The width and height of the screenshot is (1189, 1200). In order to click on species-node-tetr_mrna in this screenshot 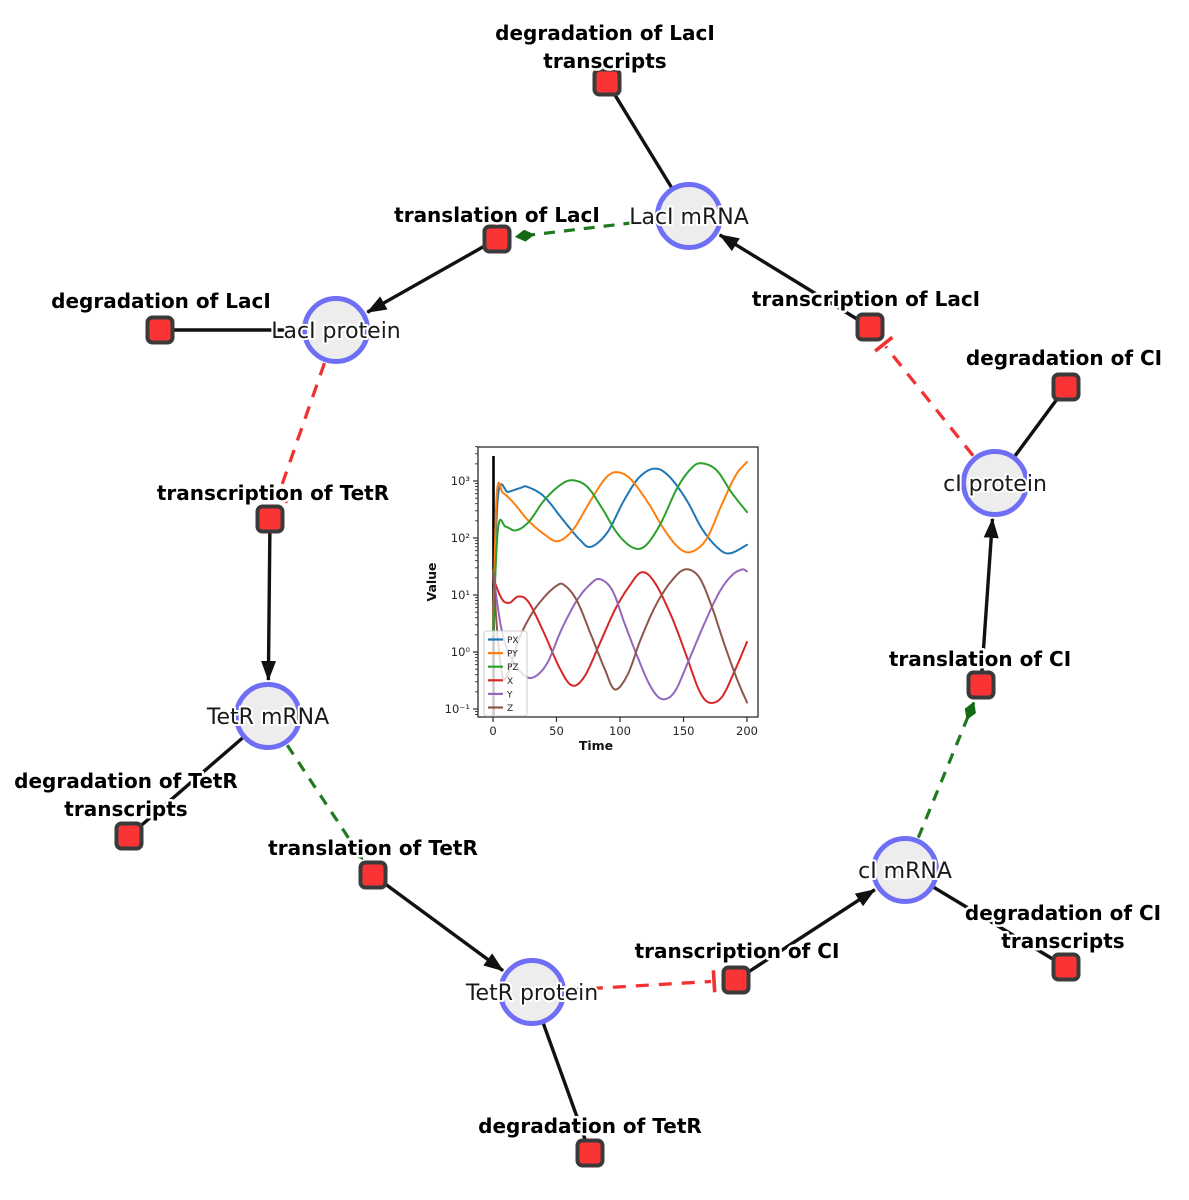, I will do `click(268, 716)`.